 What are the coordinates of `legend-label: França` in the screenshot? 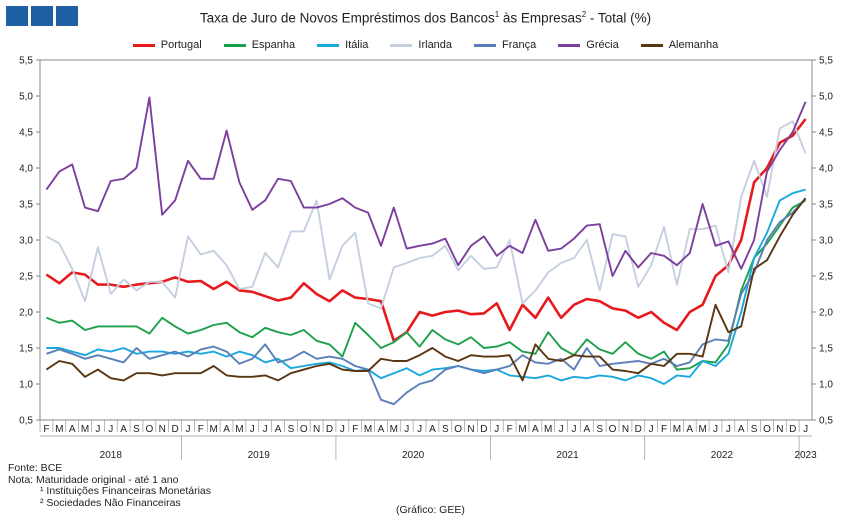 It's located at (519, 45).